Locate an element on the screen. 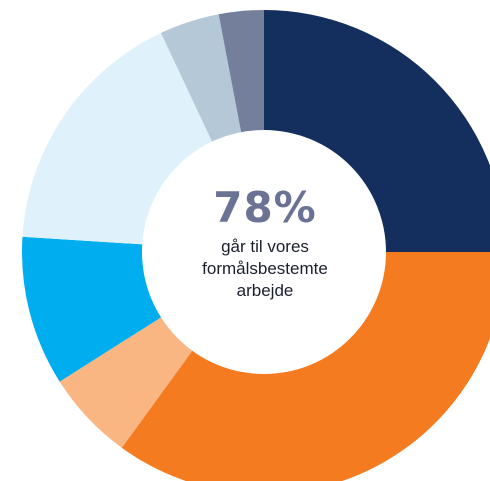 The image size is (490, 481). center-value: 78% is located at coordinates (265, 207).